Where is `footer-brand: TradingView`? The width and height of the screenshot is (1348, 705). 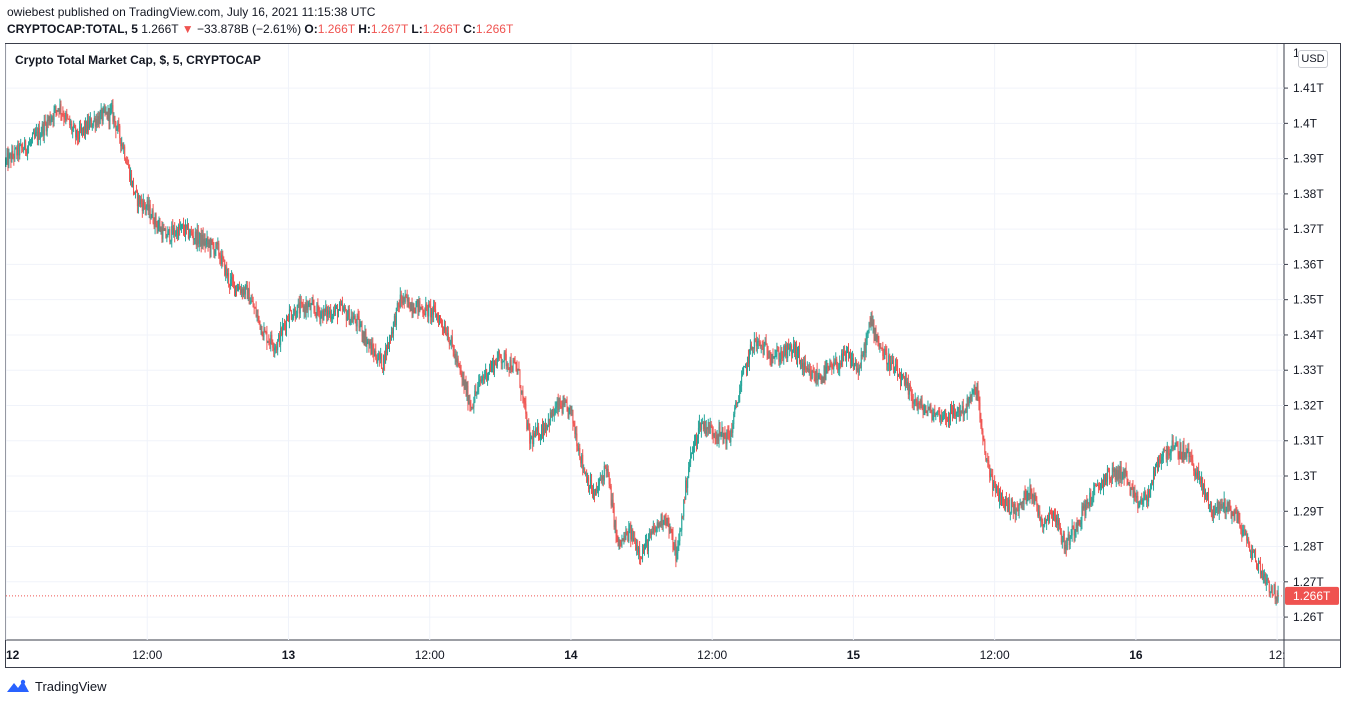
footer-brand: TradingView is located at coordinates (56, 686).